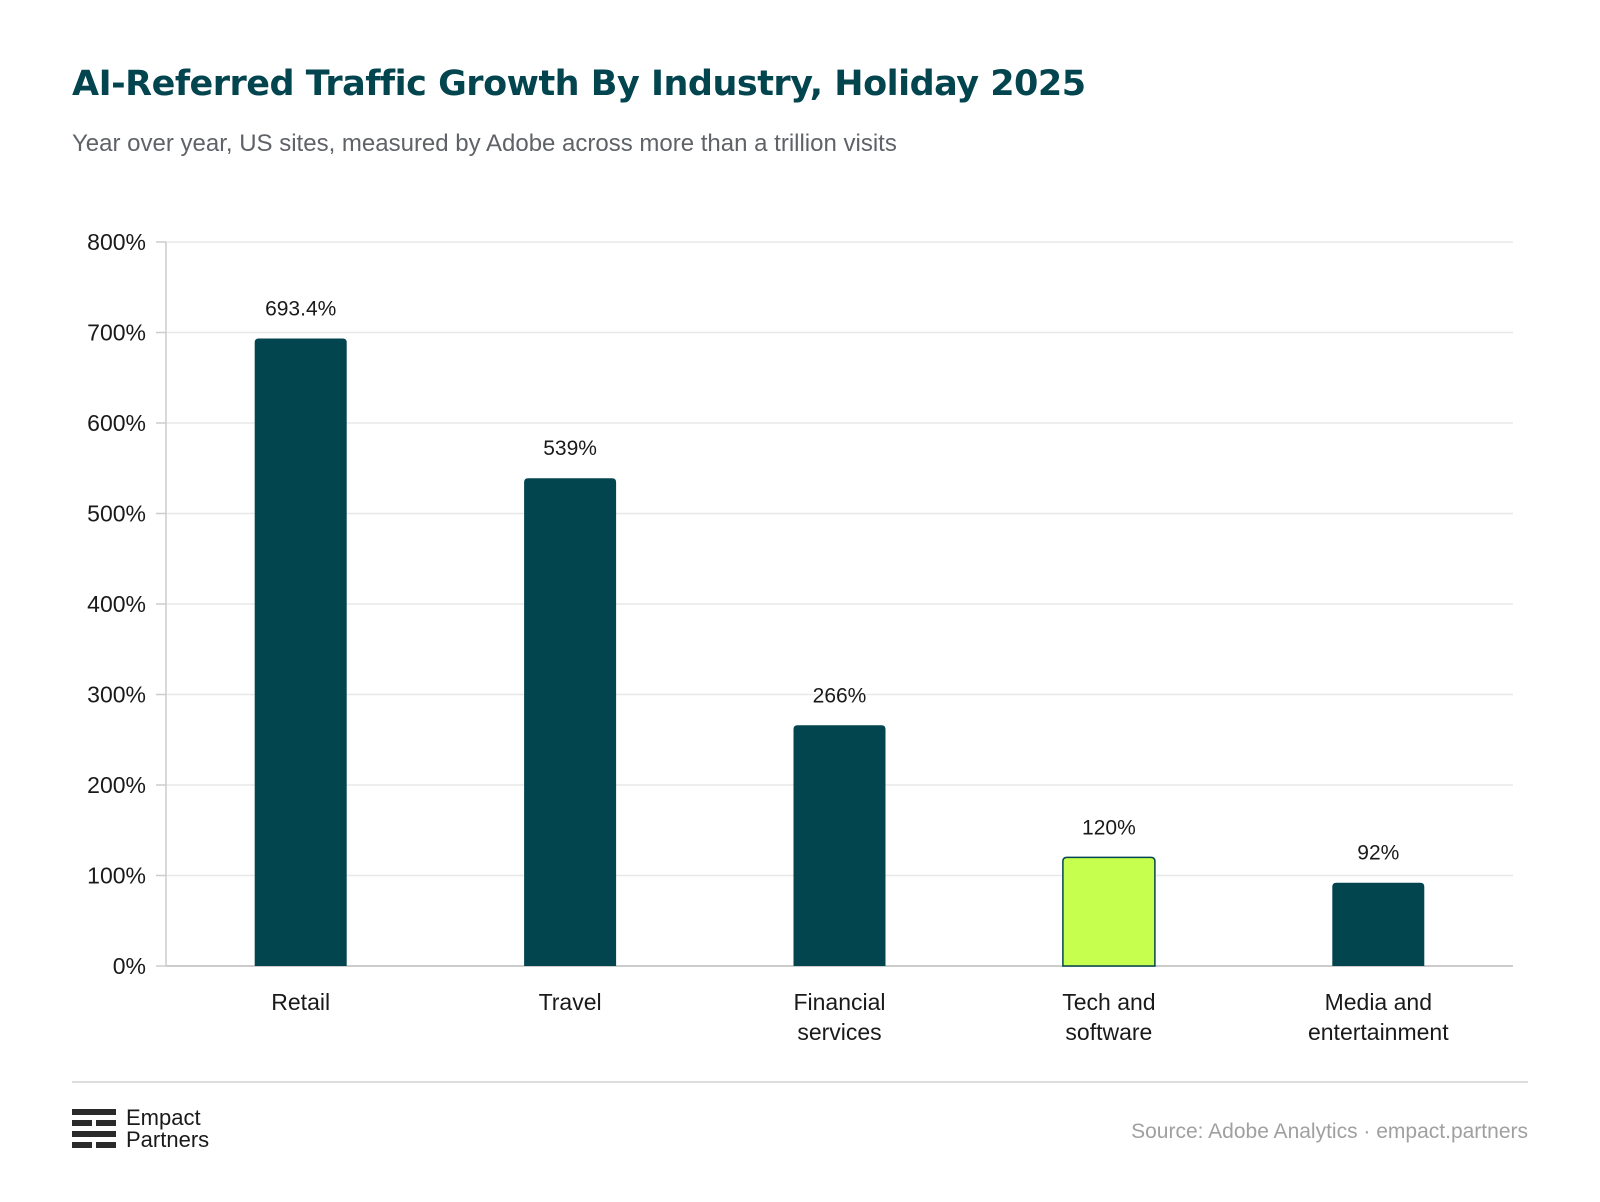 This screenshot has width=1600, height=1202. What do you see at coordinates (570, 1002) in the screenshot?
I see `x-tick-label: Travel` at bounding box center [570, 1002].